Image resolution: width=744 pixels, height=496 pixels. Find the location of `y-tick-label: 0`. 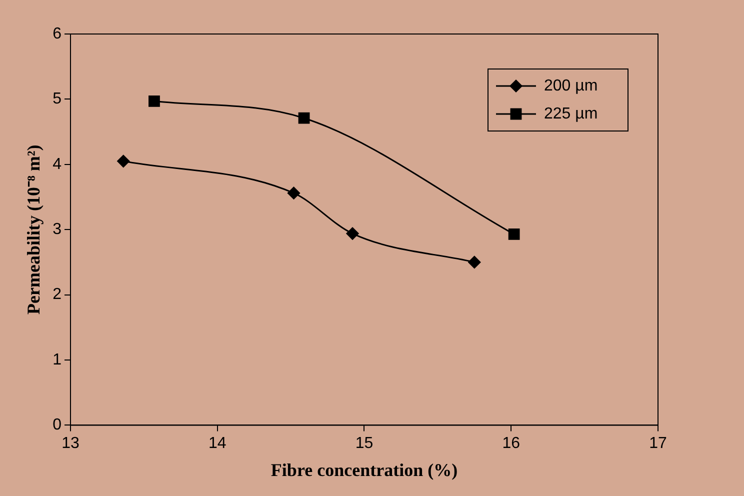

y-tick-label: 0 is located at coordinates (57, 425).